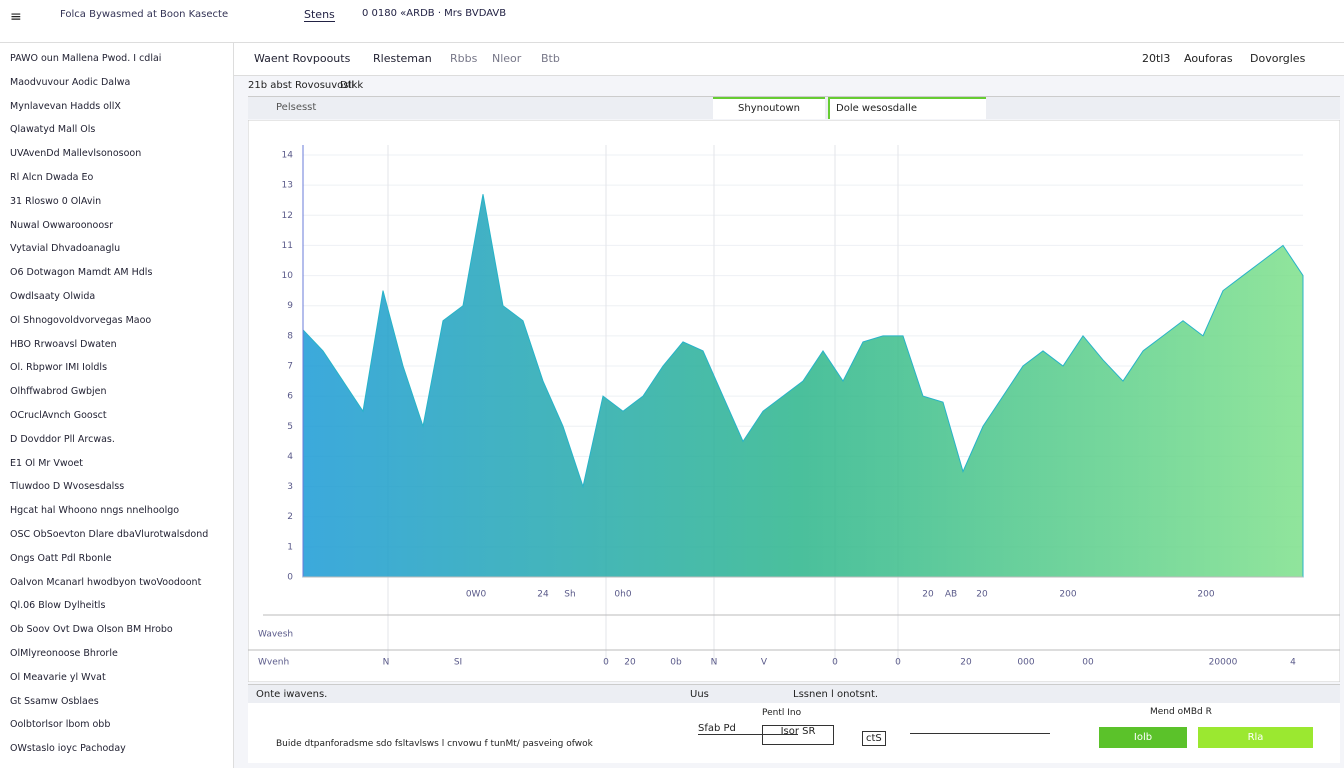  I want to click on nav-item: Ol Shnogovoldvorvegas Maoo, so click(81, 320).